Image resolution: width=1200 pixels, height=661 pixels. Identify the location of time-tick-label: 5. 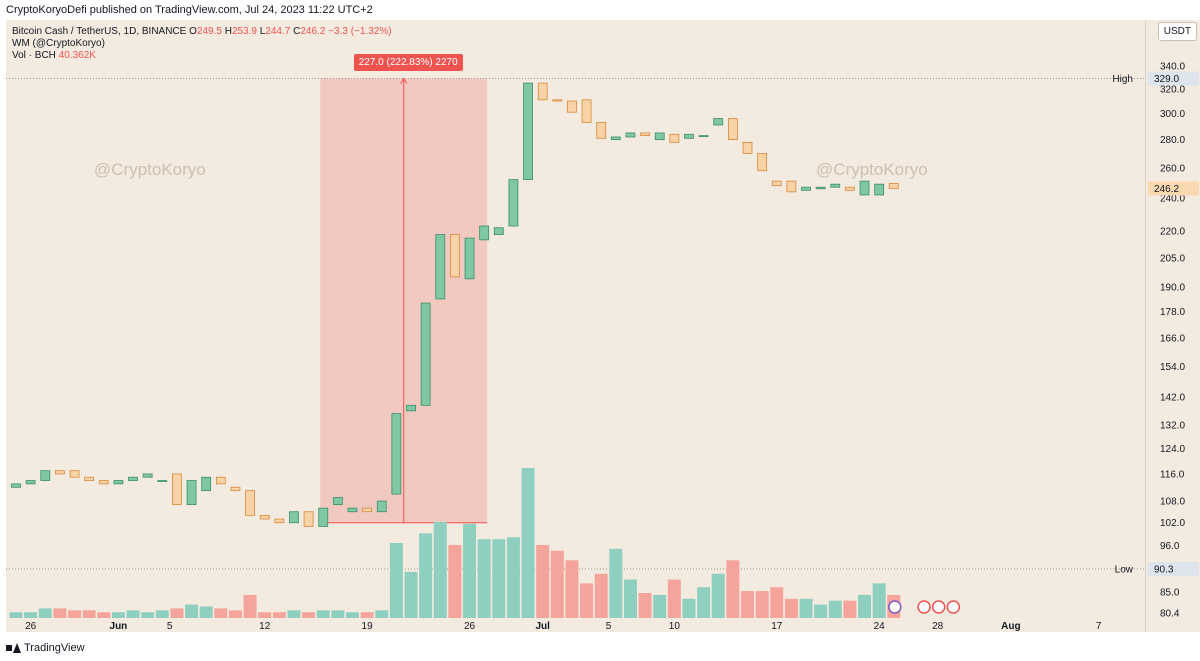
(170, 626).